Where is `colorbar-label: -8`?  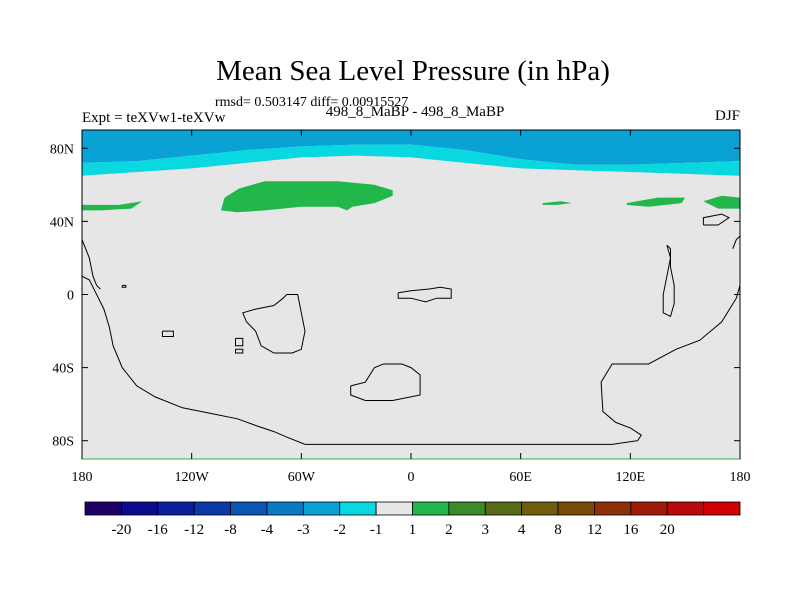
colorbar-label: -8 is located at coordinates (230, 530).